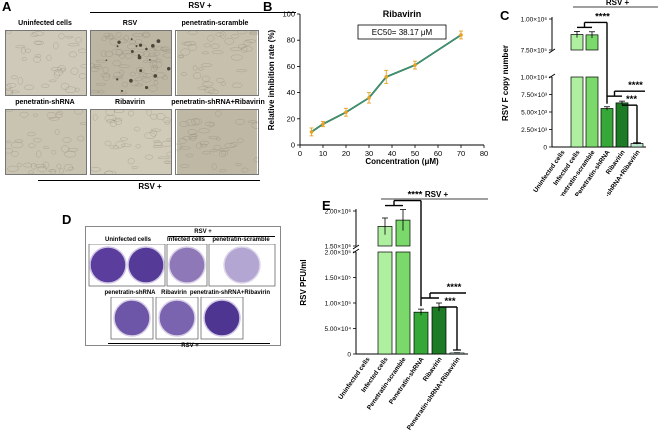  I want to click on micrograph-penetratin-scramble, so click(217, 63).